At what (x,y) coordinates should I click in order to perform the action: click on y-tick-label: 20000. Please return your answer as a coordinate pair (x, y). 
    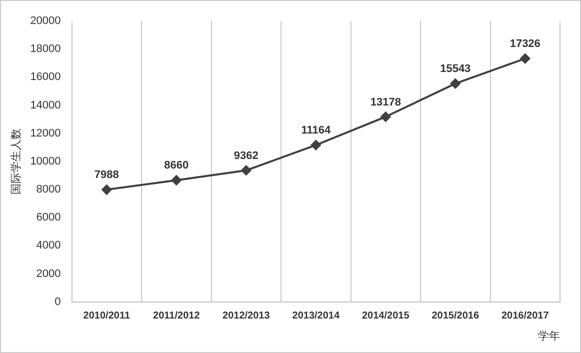
    Looking at the image, I should click on (45, 21).